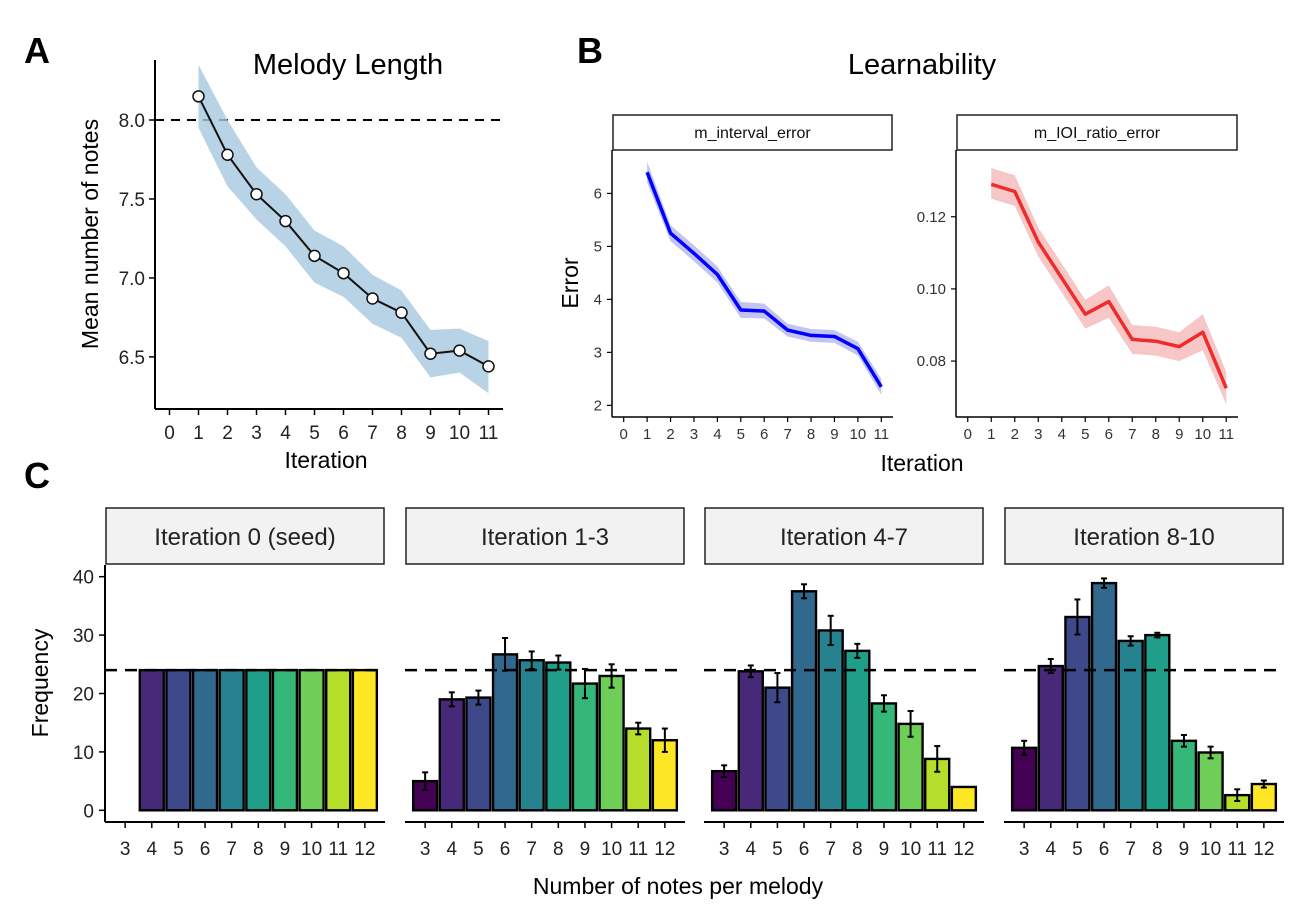  What do you see at coordinates (678, 886) in the screenshot?
I see `x-axis-title: Number of notes per melody` at bounding box center [678, 886].